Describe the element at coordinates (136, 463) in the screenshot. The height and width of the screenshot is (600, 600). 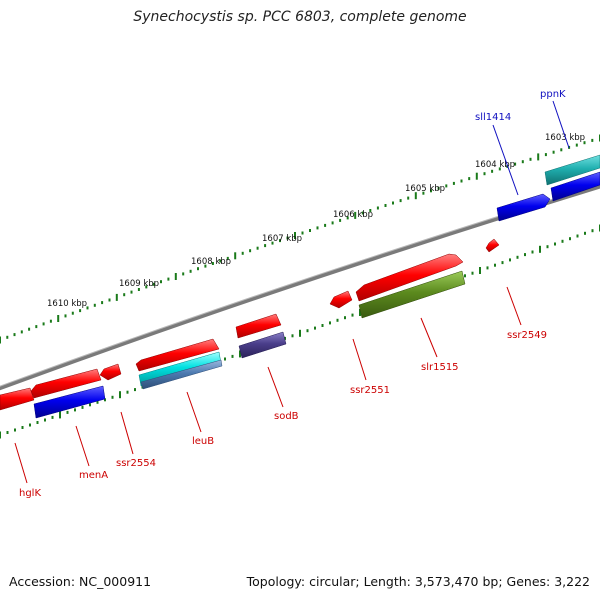
I see `gene-label-ssr2554: ssr2554` at that location.